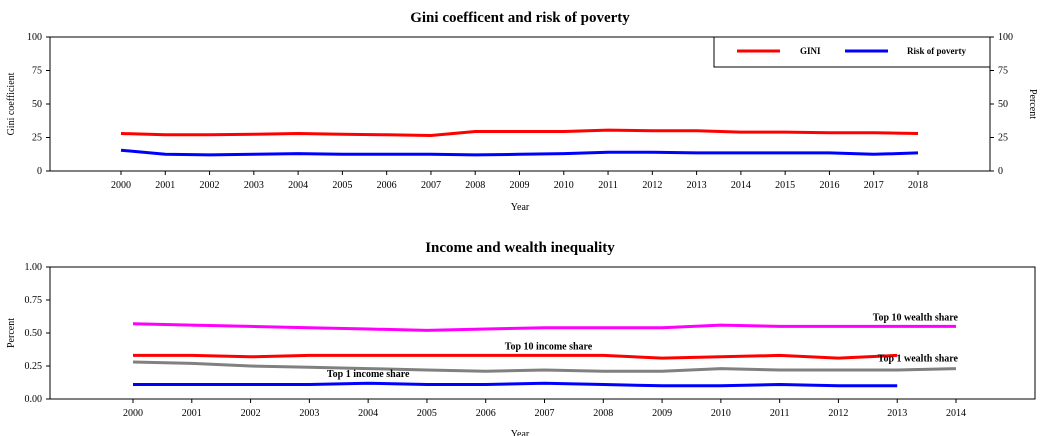 The width and height of the screenshot is (1048, 436). I want to click on chart-1-xtick-label: 2010, so click(564, 185).